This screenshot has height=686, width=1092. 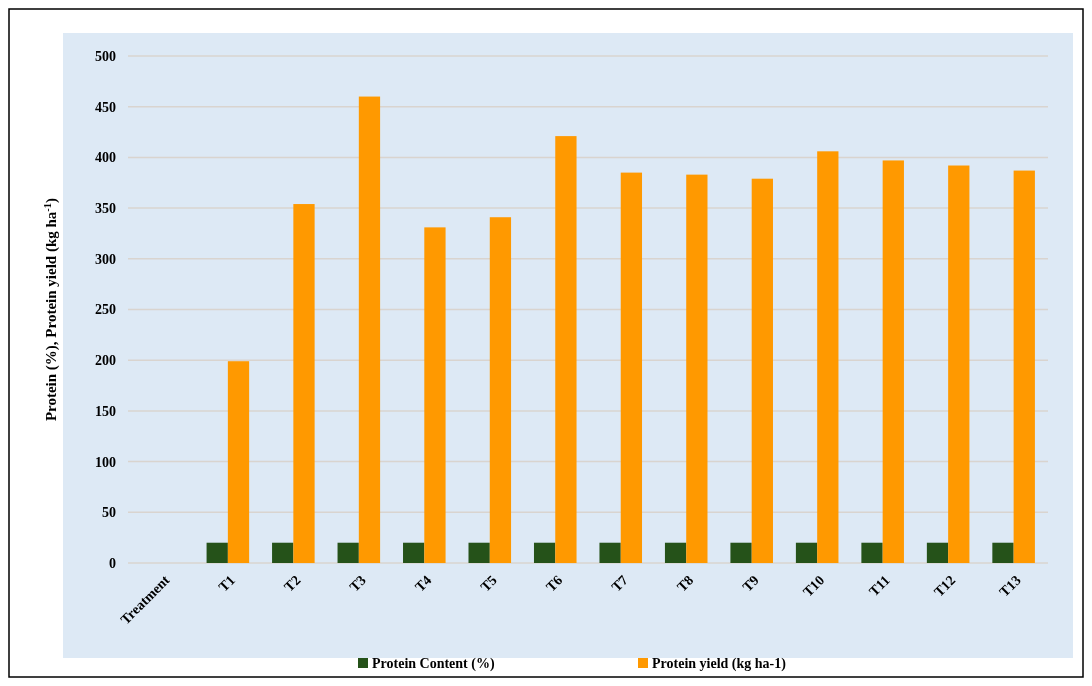 I want to click on x-tick-label: T5, so click(x=488, y=583).